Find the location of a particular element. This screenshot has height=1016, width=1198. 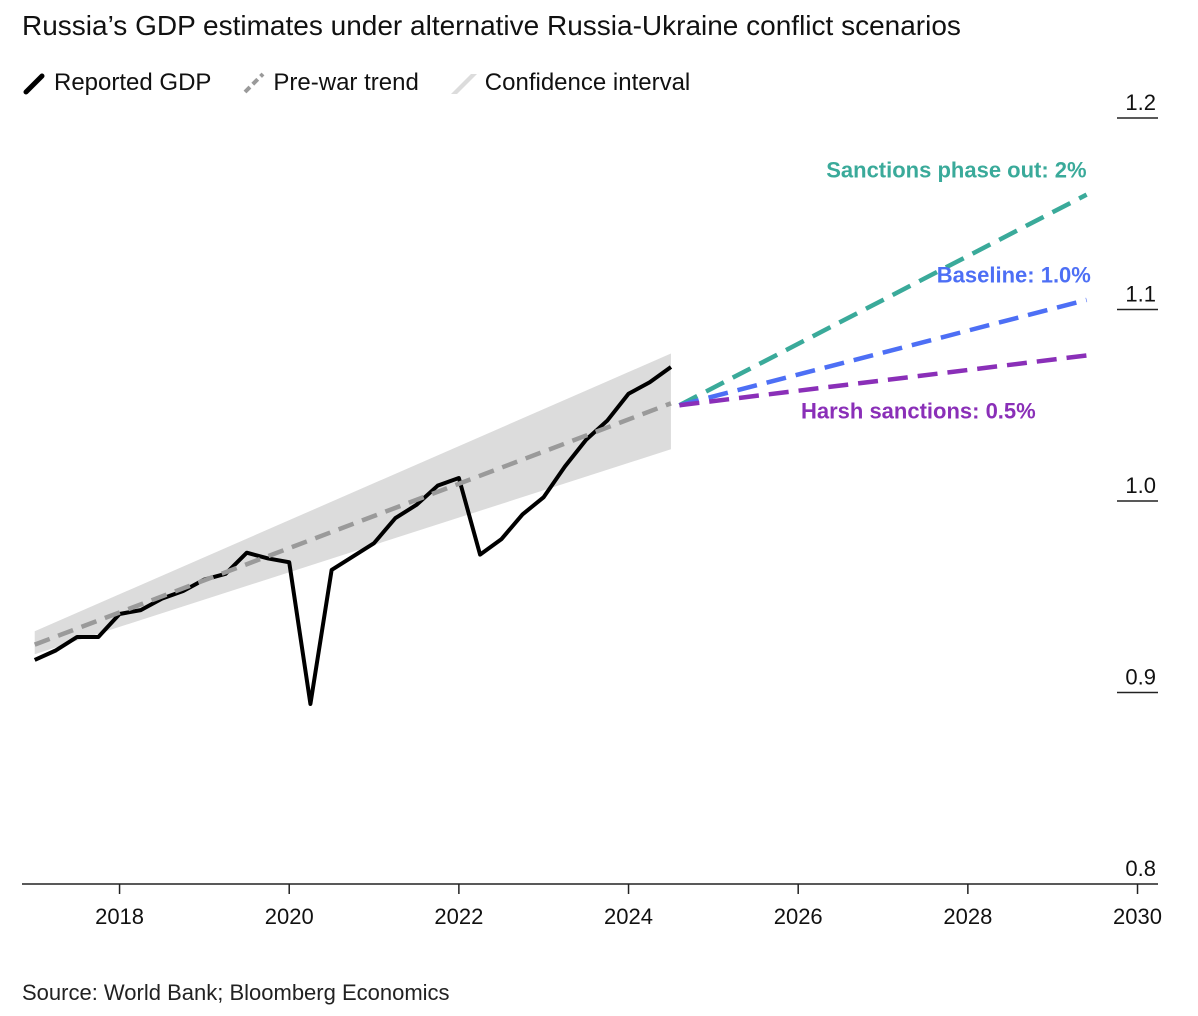

source-note: Source: World Bank; Bloomberg Economics is located at coordinates (236, 992).